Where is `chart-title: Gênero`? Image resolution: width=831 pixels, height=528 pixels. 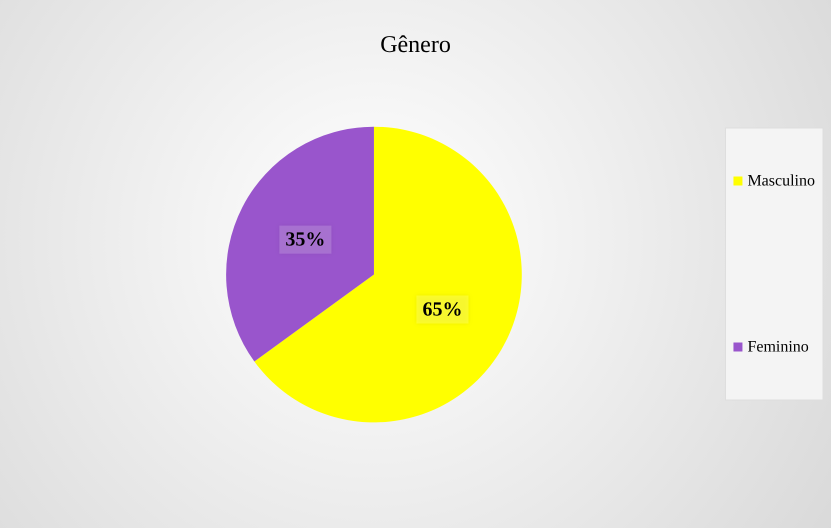
chart-title: Gênero is located at coordinates (415, 45).